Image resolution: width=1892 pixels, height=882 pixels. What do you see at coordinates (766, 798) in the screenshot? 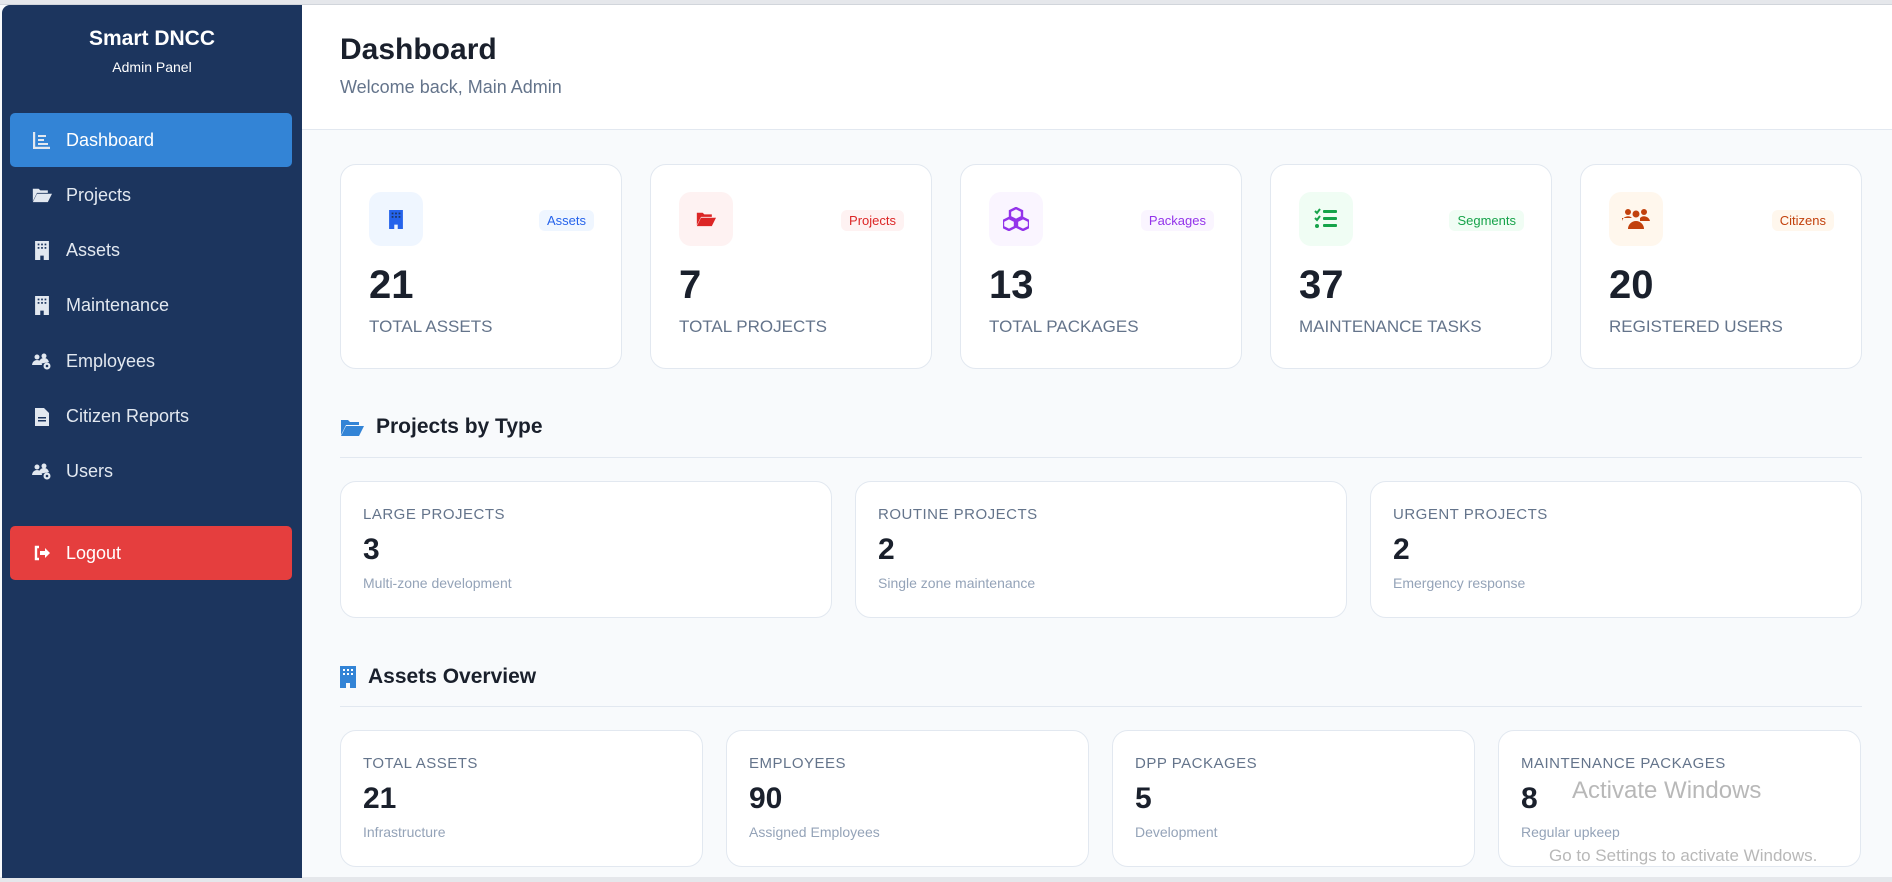
I see `card-value: 90` at bounding box center [766, 798].